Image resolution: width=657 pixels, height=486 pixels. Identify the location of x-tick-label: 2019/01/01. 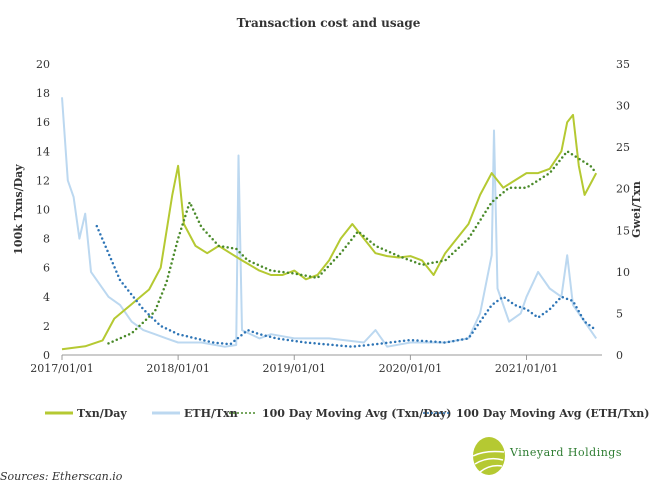
(294, 368).